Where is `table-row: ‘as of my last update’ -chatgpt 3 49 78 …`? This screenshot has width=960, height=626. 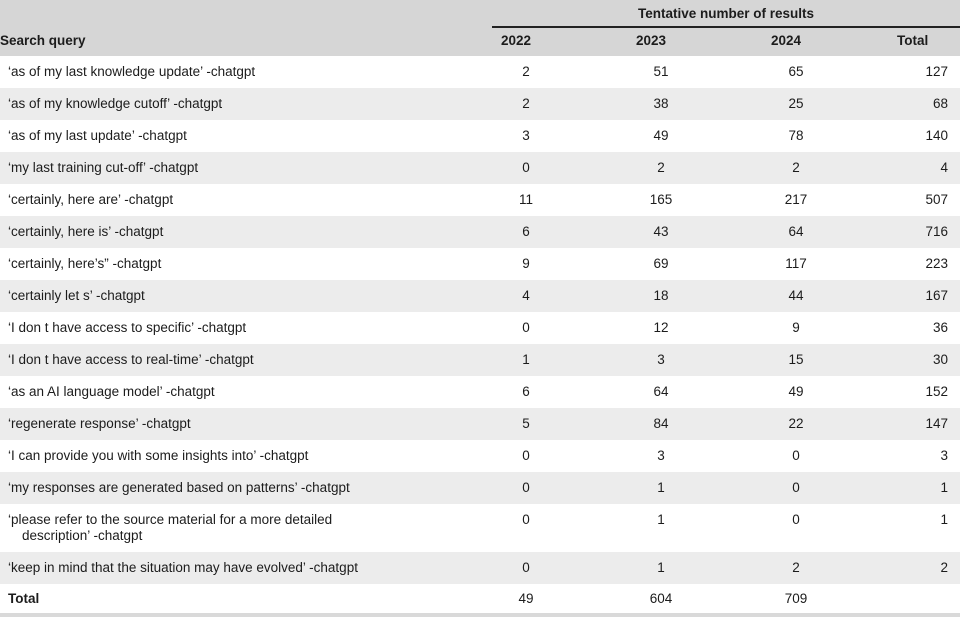 table-row: ‘as of my last update’ -chatgpt 3 49 78 … is located at coordinates (480, 136).